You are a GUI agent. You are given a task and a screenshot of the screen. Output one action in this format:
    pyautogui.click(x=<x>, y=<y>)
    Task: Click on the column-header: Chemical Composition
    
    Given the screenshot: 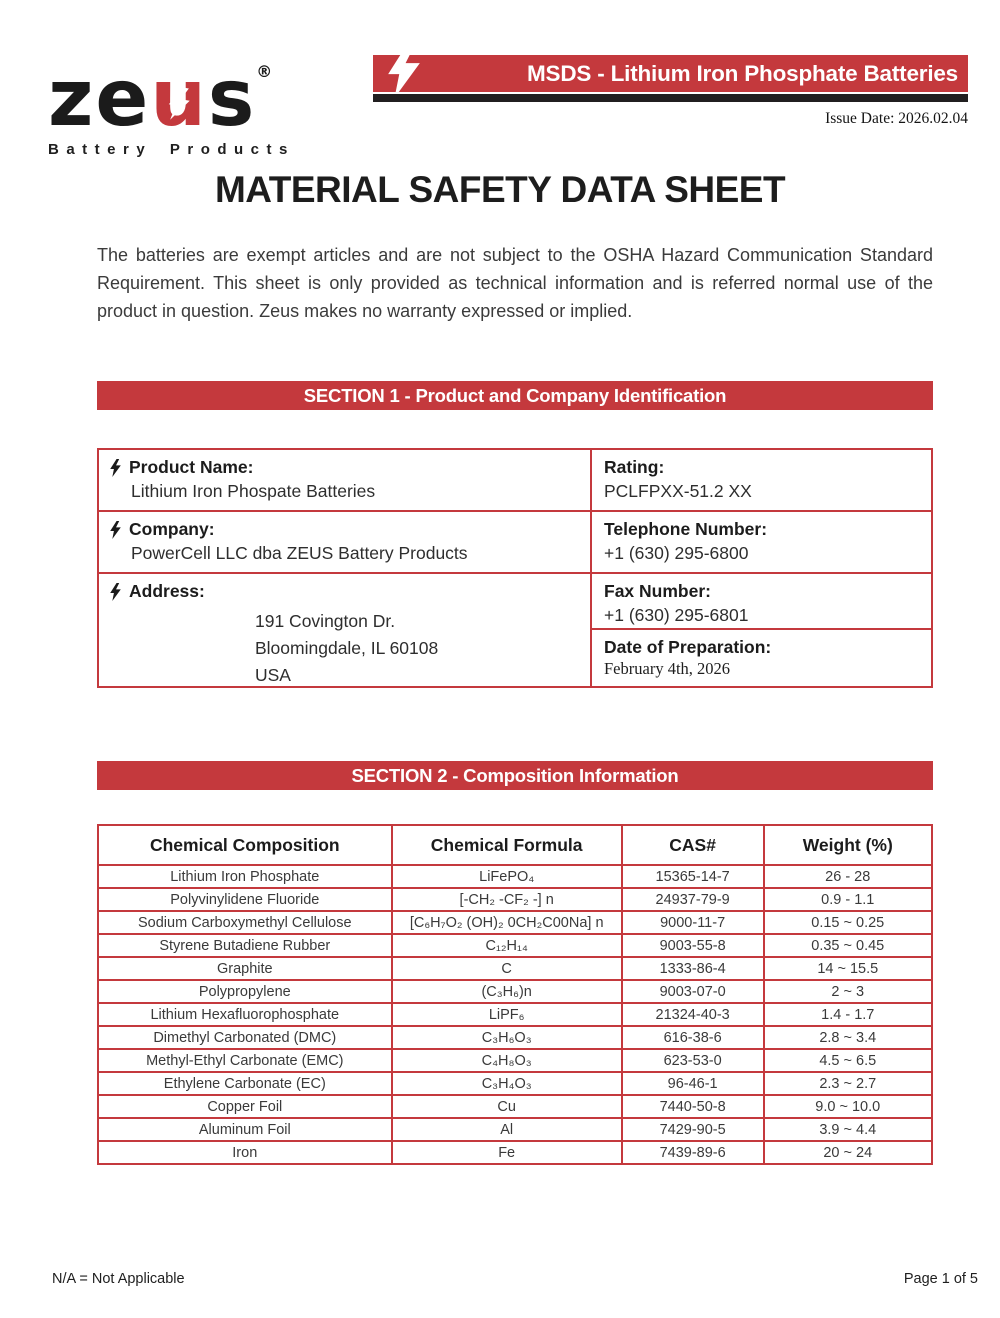 What is the action you would take?
    pyautogui.click(x=245, y=845)
    